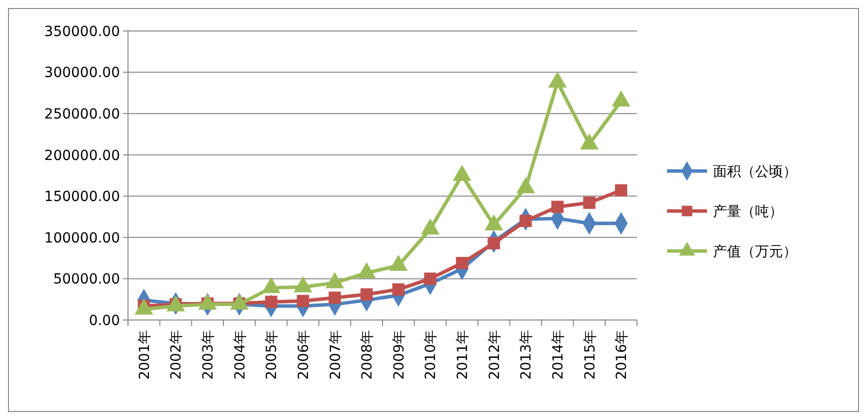 The height and width of the screenshot is (420, 867). I want to click on legend-label: 面积（公顷）, so click(755, 172).